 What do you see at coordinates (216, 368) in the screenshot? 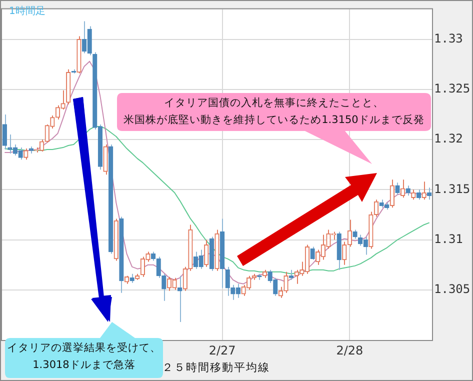
I see `text: ２５時間移動平均線` at bounding box center [216, 368].